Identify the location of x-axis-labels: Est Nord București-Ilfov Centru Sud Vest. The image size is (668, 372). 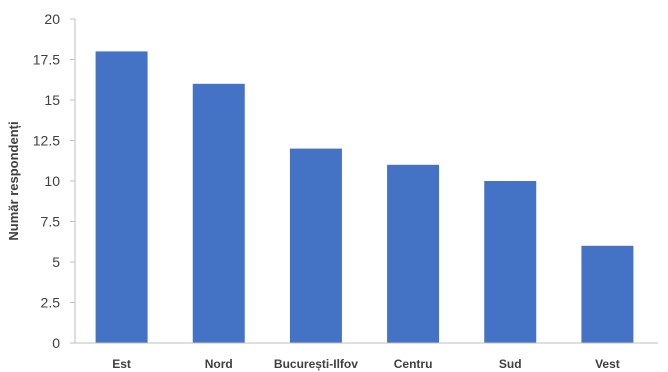
(366, 364).